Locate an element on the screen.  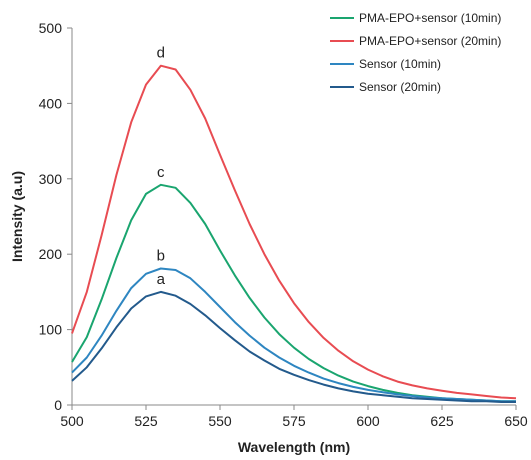
x-tick-label: 575 is located at coordinates (294, 421).